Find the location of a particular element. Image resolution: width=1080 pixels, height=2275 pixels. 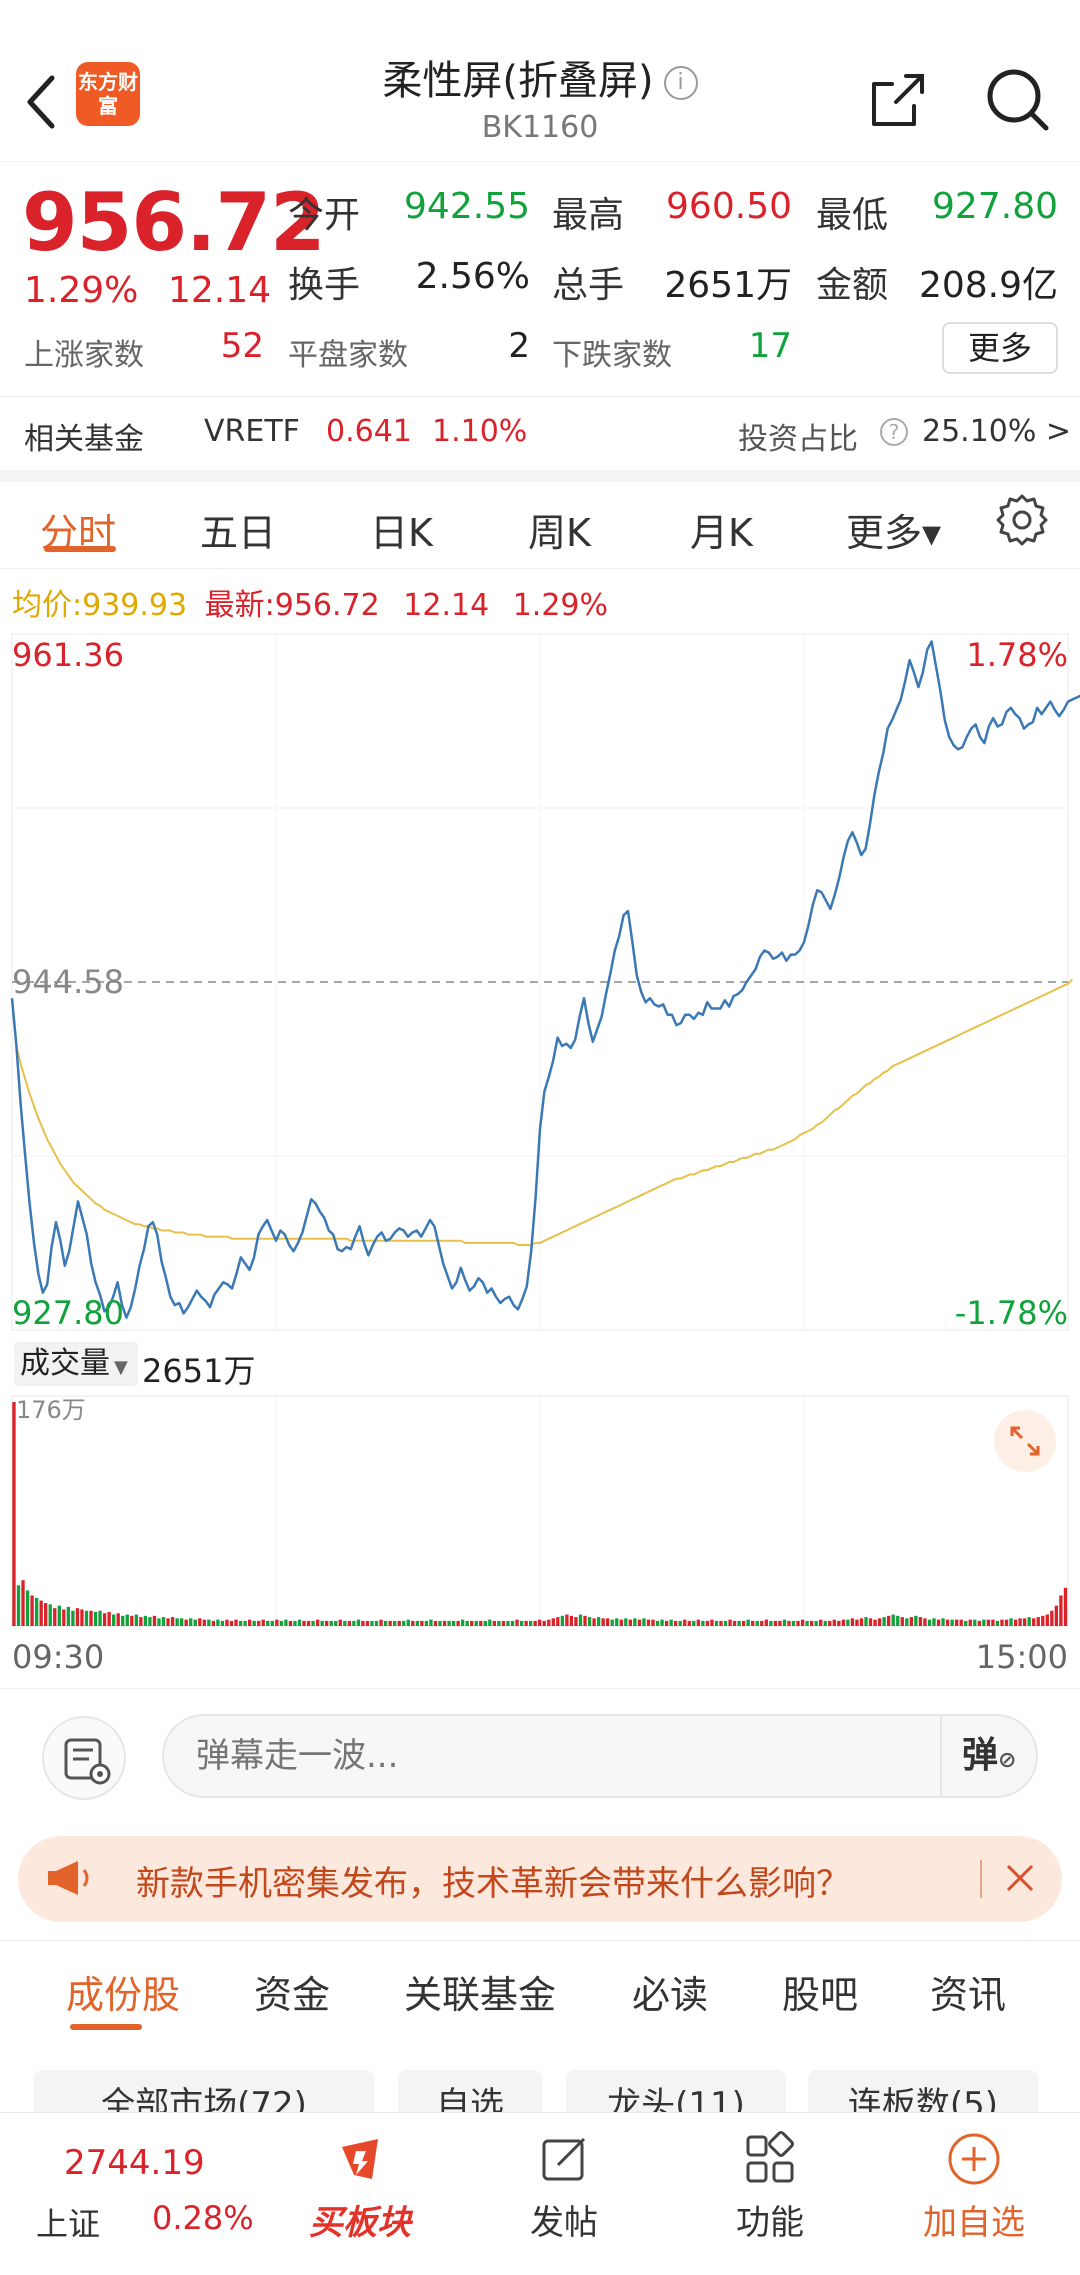

danmaku-input is located at coordinates (600, 1756).